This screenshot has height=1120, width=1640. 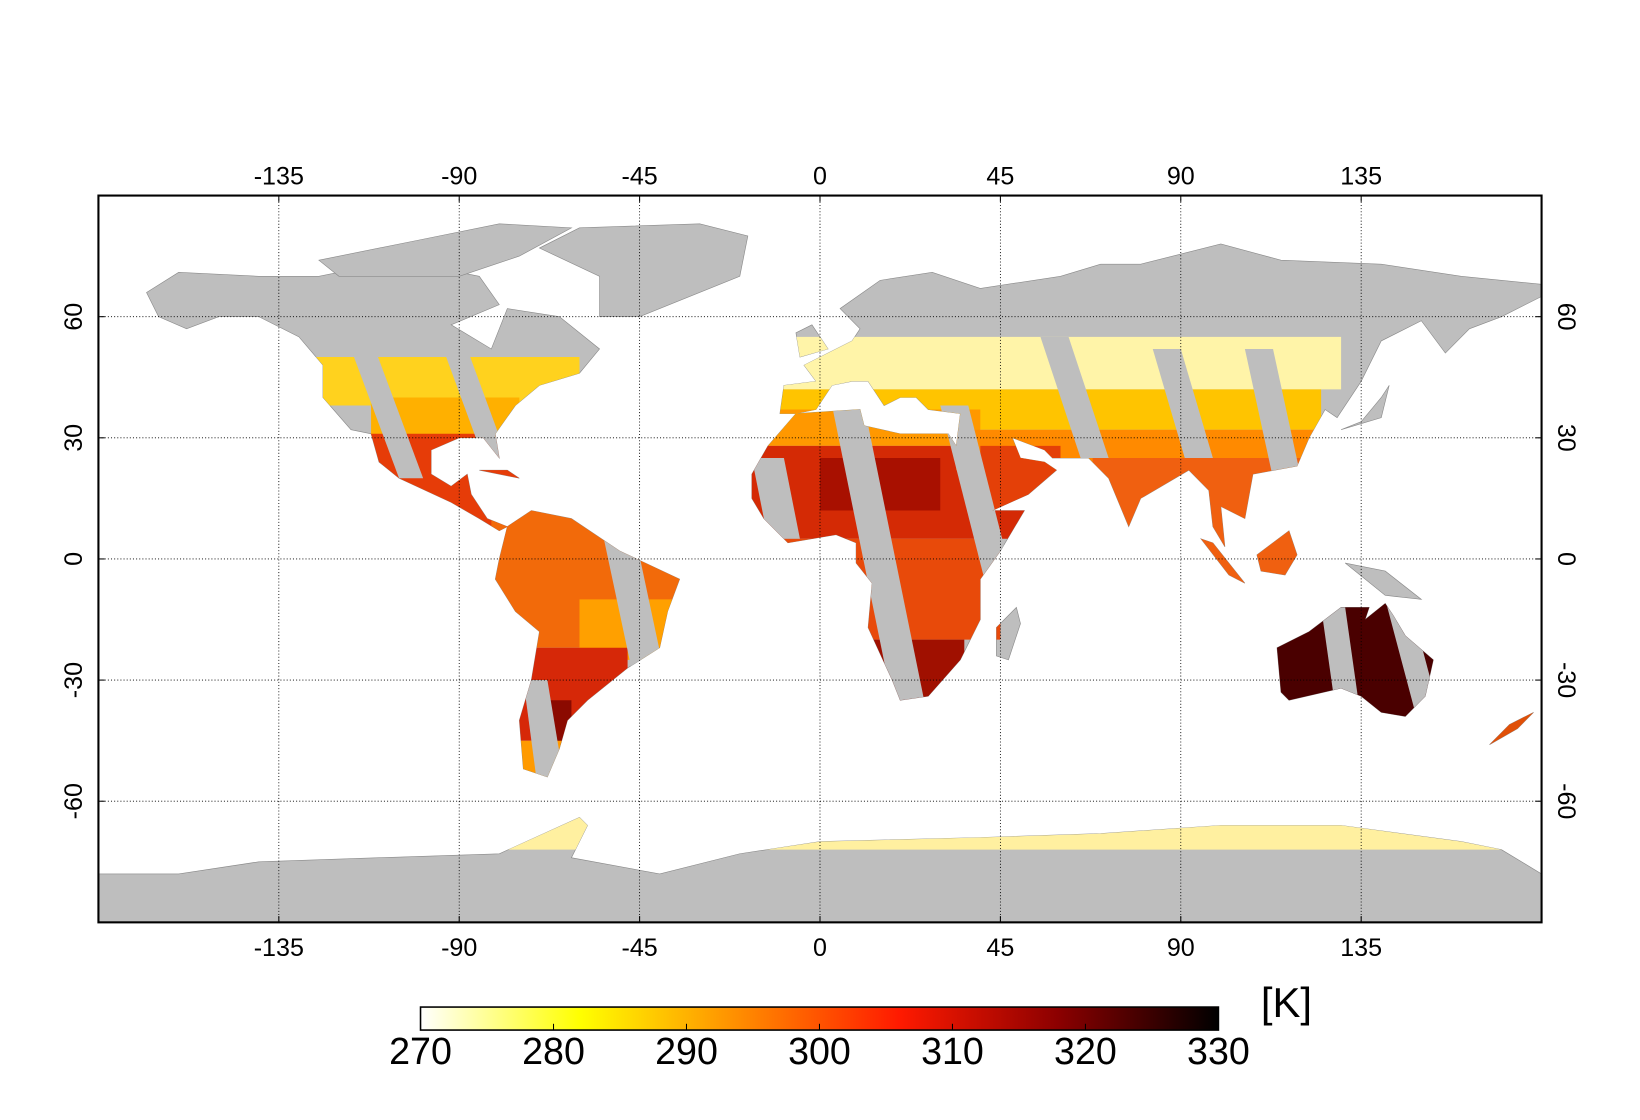 What do you see at coordinates (1286, 1002) in the screenshot?
I see `colorbar-label: [K]` at bounding box center [1286, 1002].